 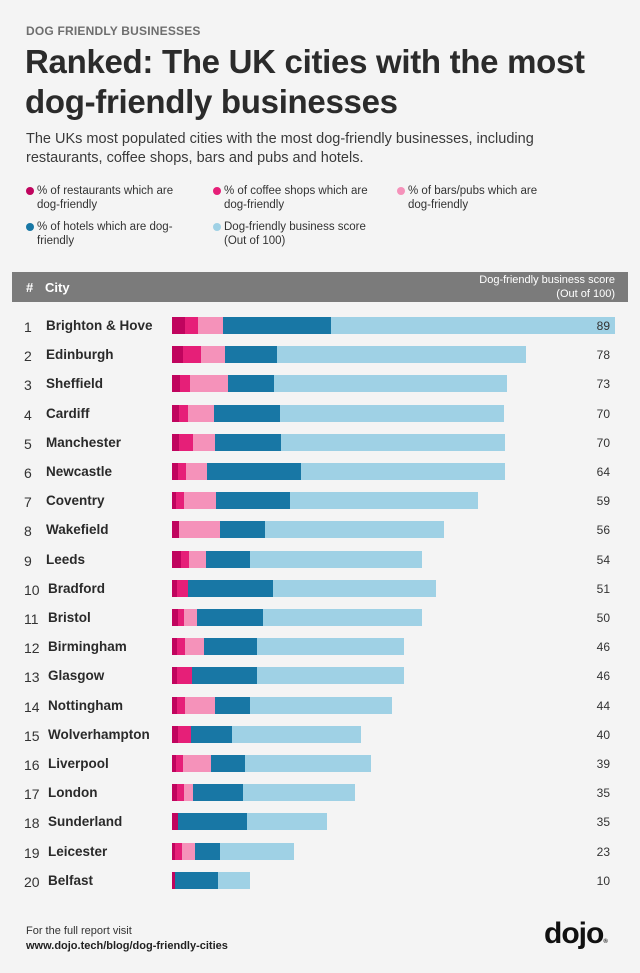 What do you see at coordinates (30, 191) in the screenshot?
I see `legend-dot-restaurants-icon` at bounding box center [30, 191].